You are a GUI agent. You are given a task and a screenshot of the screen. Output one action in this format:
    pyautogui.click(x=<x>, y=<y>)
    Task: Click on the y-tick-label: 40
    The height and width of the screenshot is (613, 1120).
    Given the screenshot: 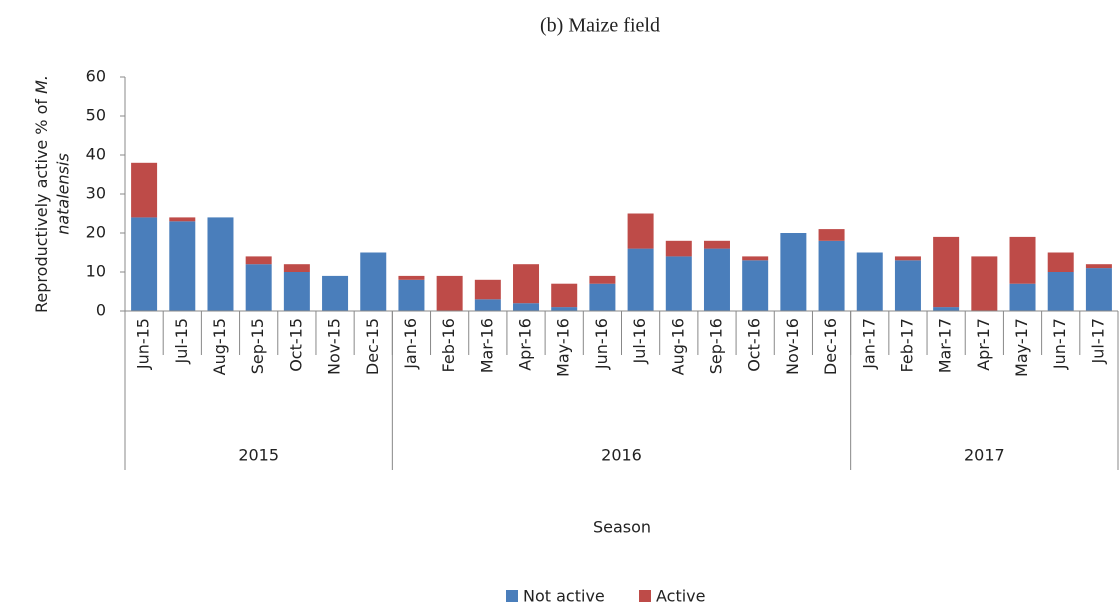 What is the action you would take?
    pyautogui.click(x=96, y=154)
    